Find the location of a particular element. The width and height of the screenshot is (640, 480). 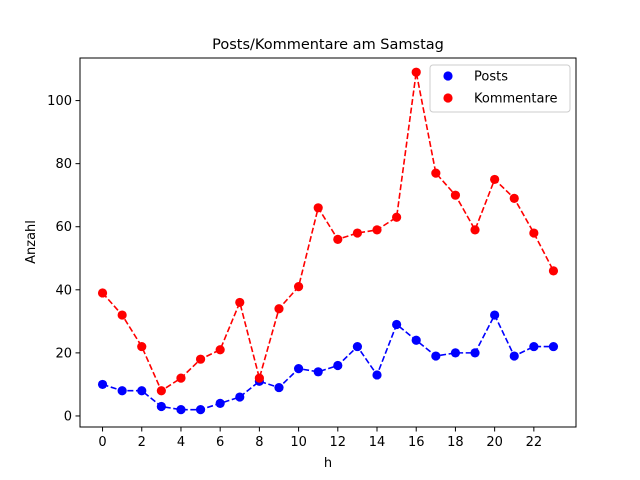

legend-box is located at coordinates (500, 88).